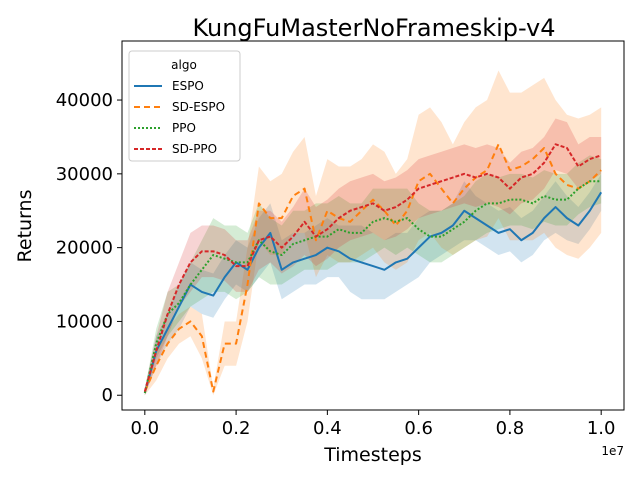 The height and width of the screenshot is (480, 640). What do you see at coordinates (510, 428) in the screenshot?
I see `x-tick-label: 0.8` at bounding box center [510, 428].